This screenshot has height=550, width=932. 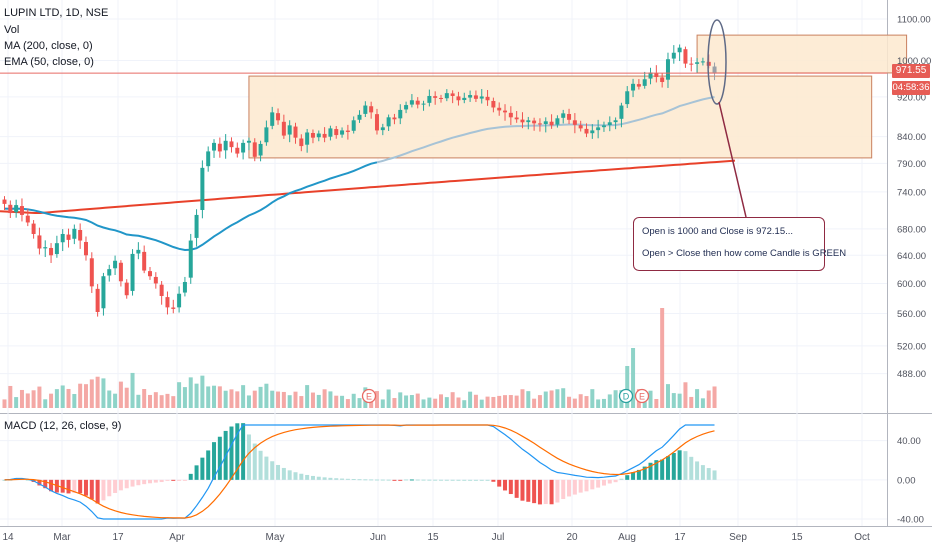 I want to click on last-price-tag: 971.55, so click(x=911, y=71).